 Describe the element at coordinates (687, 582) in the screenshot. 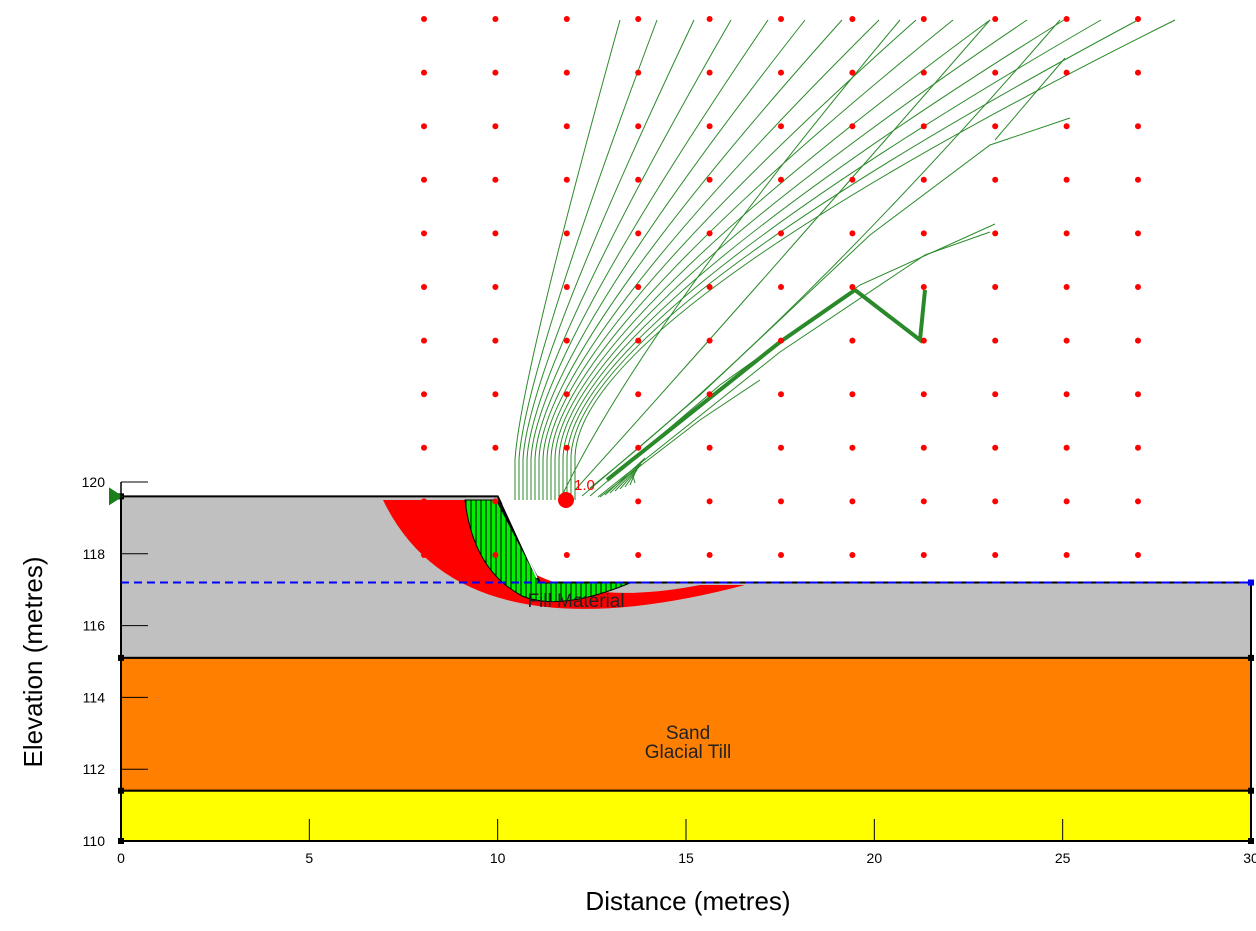

I see `water-table` at that location.